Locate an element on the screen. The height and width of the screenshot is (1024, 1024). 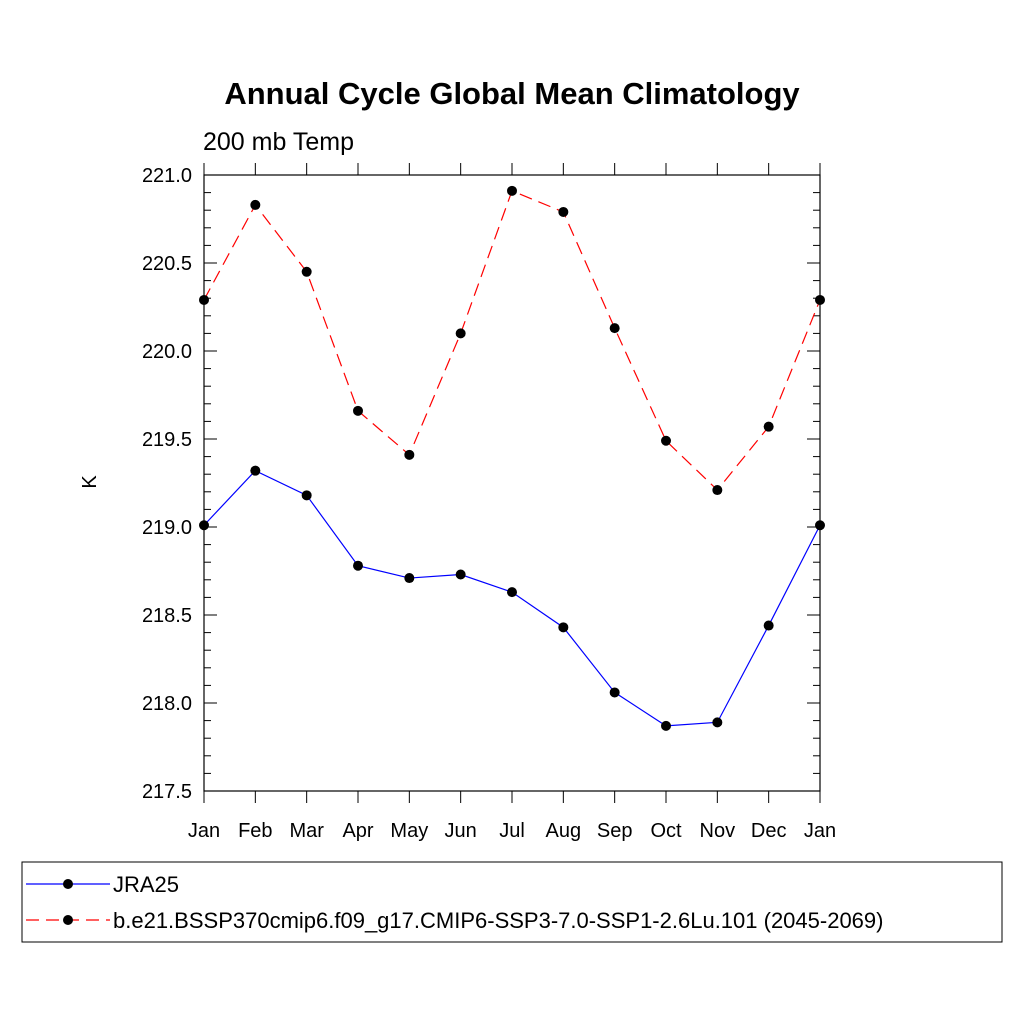
x-tick-label: Apr is located at coordinates (357, 831).